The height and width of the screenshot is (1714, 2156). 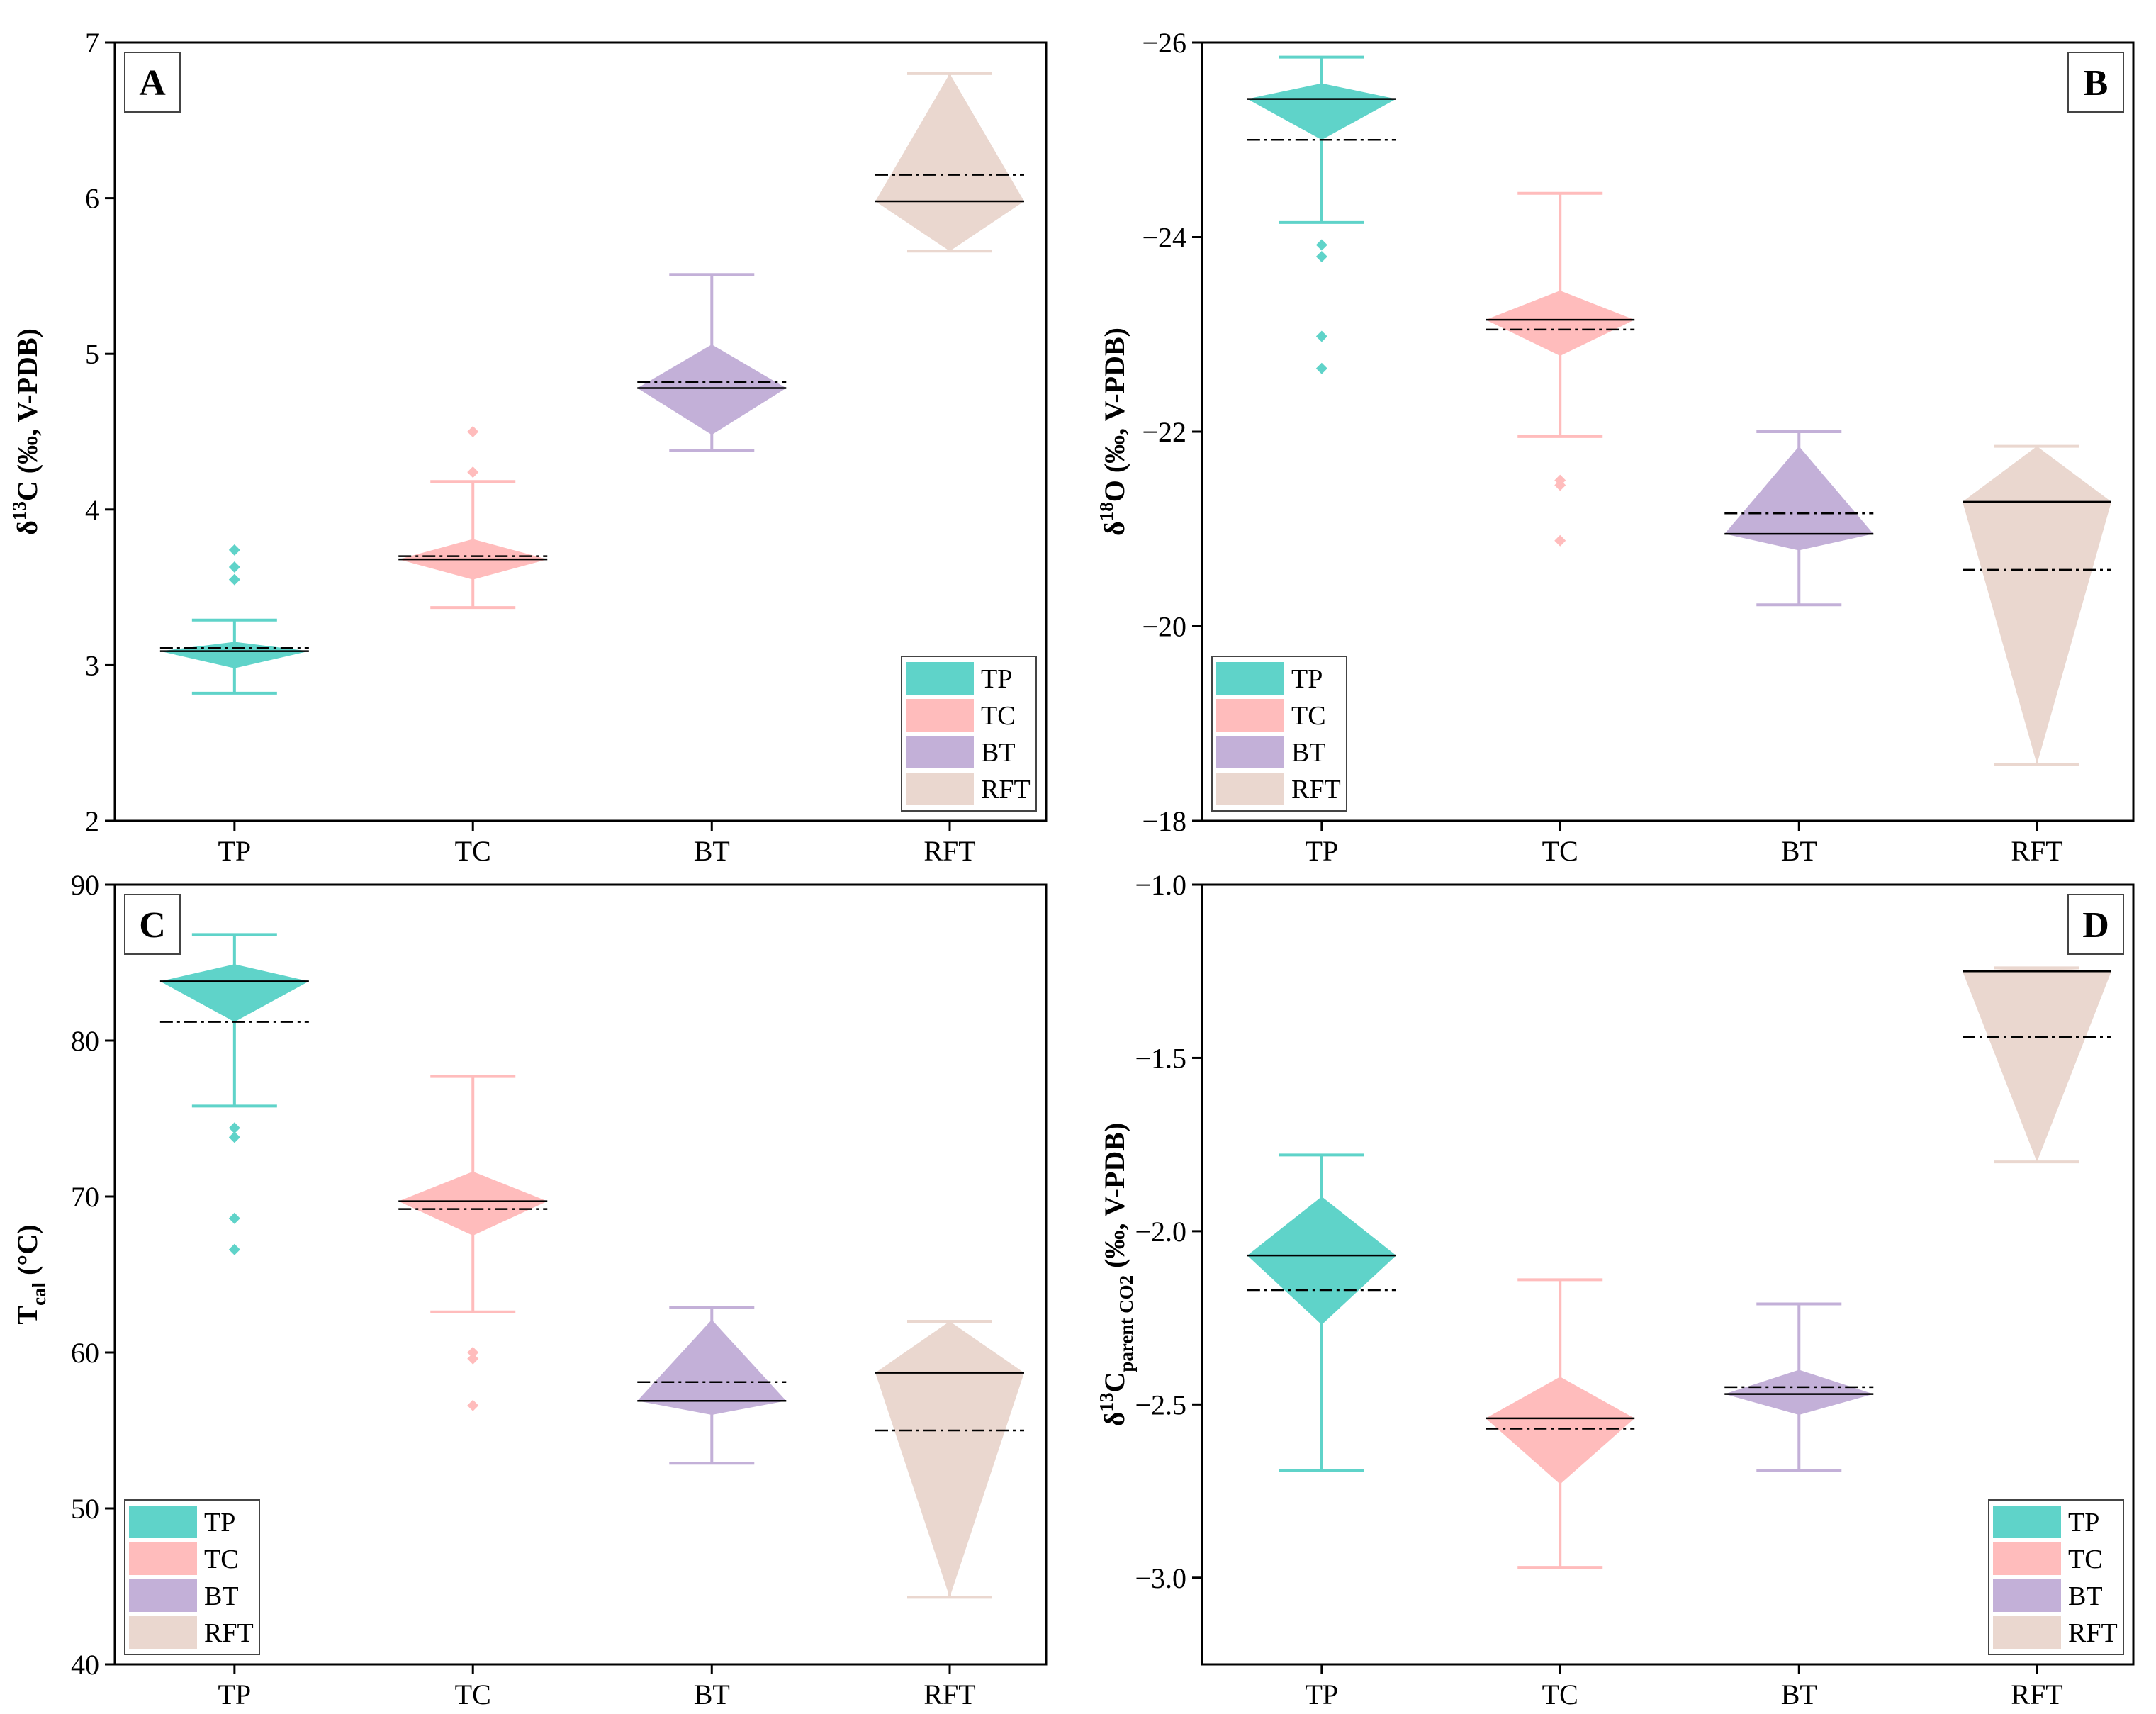 What do you see at coordinates (235, 1694) in the screenshot?
I see `x-tick-label: TP` at bounding box center [235, 1694].